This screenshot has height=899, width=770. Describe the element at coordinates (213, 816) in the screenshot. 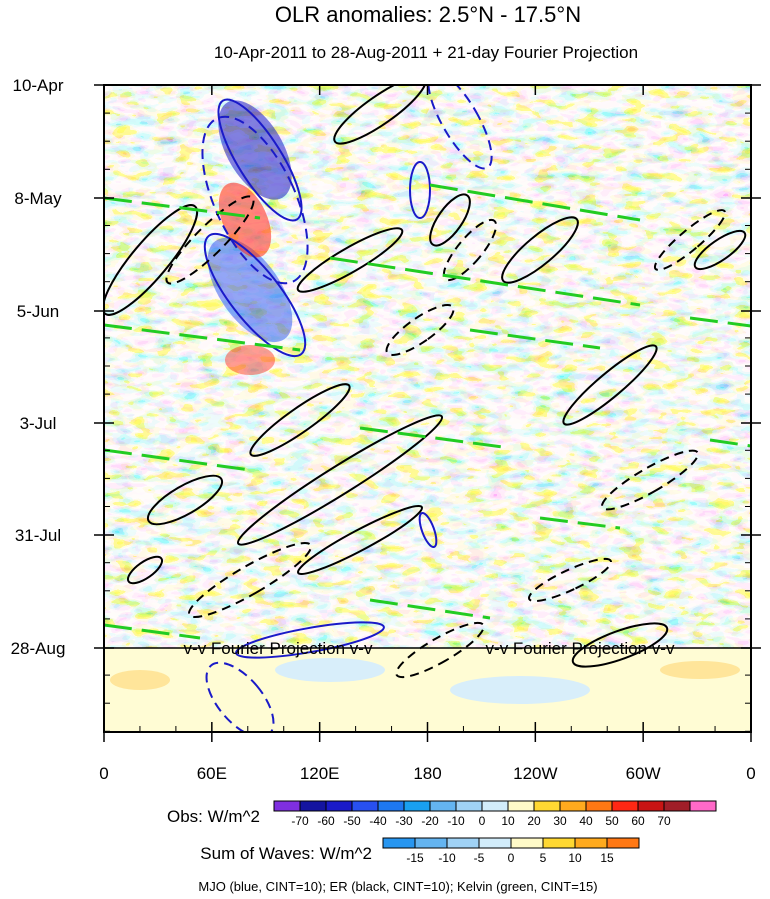

I see `obs-colorbar-label: Obs: W/m^2` at that location.